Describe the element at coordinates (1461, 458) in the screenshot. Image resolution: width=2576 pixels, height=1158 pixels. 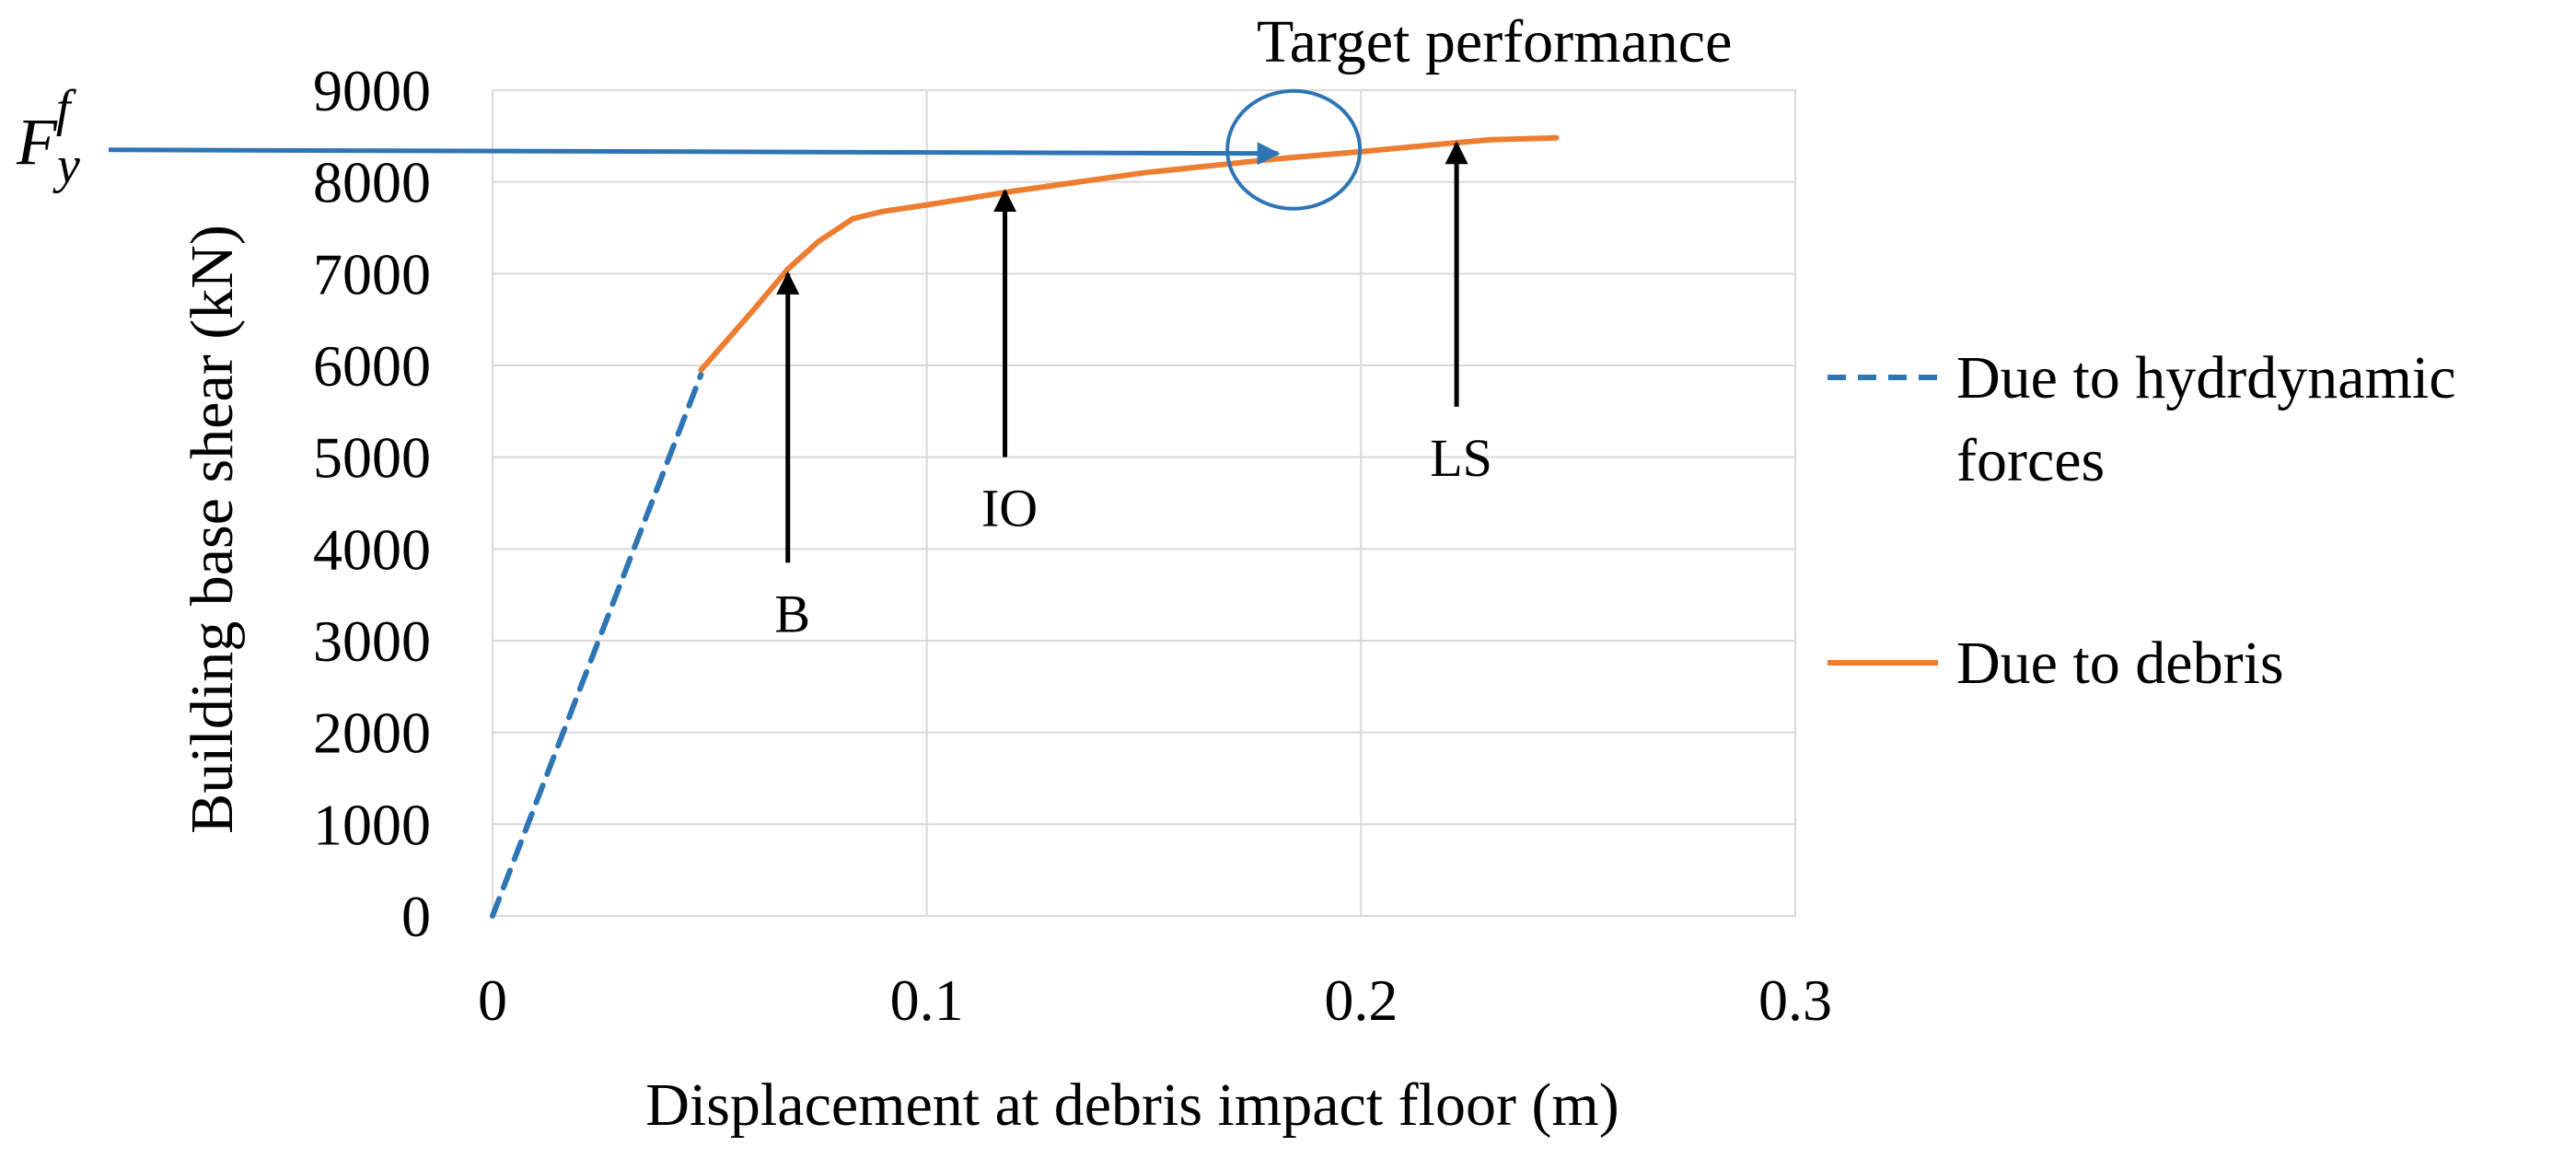
I see `annotation-label-ls: LS` at that location.